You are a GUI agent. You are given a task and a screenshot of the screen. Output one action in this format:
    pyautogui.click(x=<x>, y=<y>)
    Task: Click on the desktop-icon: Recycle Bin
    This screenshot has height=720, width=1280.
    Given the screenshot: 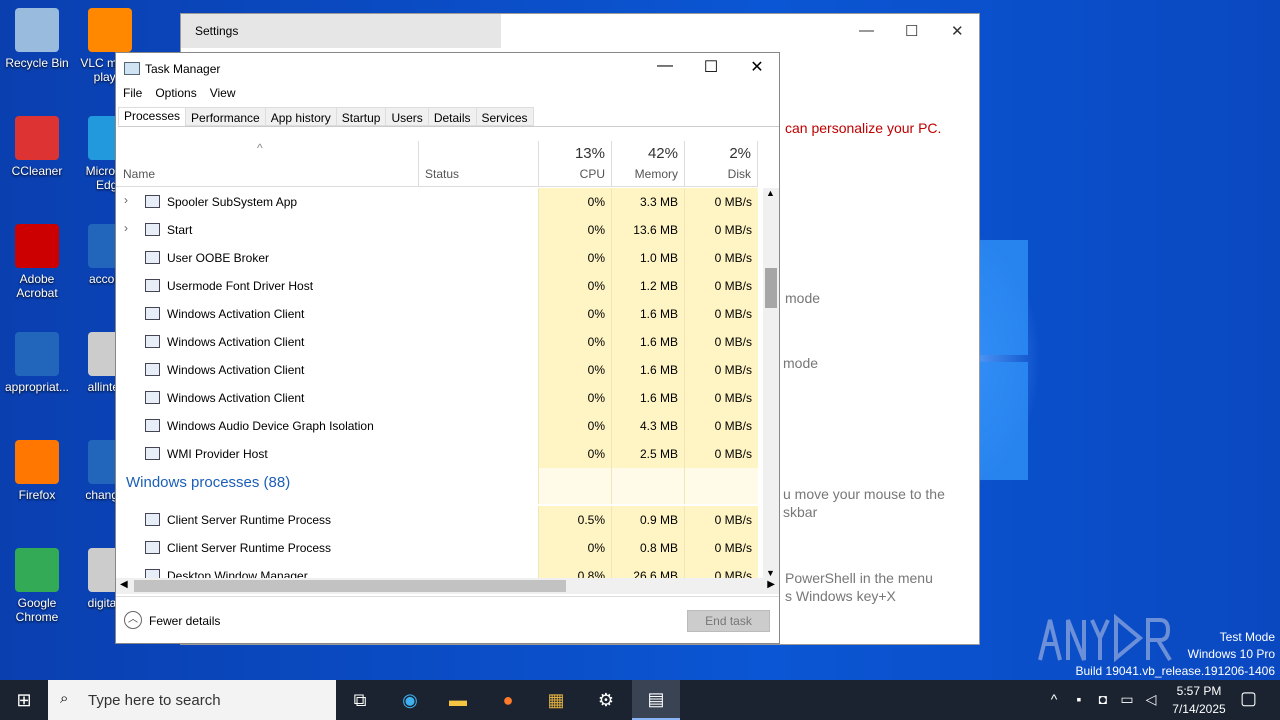 What is the action you would take?
    pyautogui.click(x=37, y=39)
    